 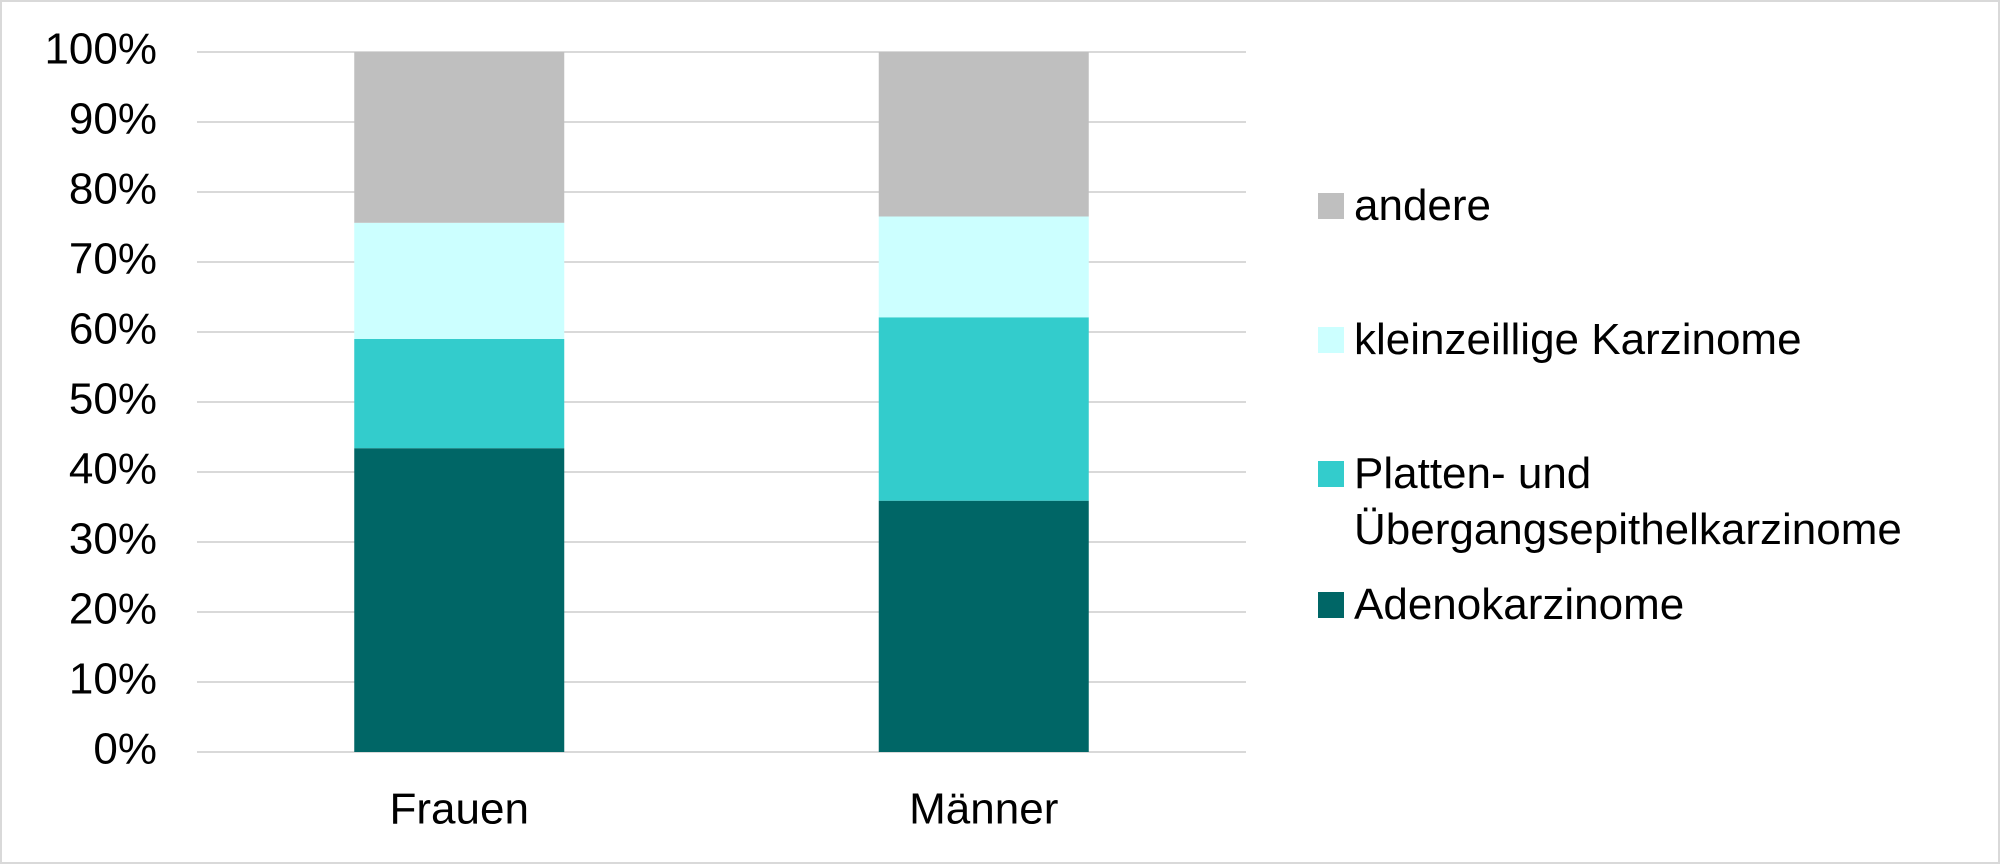 What do you see at coordinates (1638, 206) in the screenshot?
I see `legend-item: andere` at bounding box center [1638, 206].